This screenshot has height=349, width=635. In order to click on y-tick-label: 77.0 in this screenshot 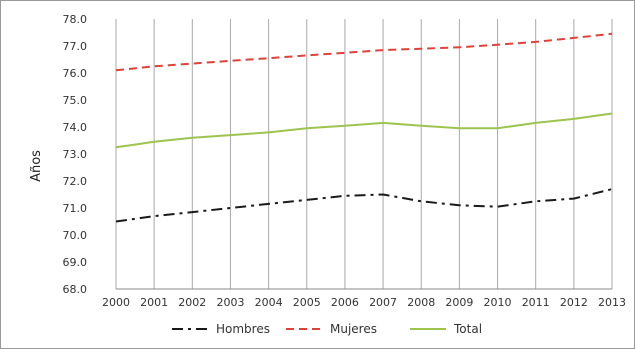, I will do `click(75, 46)`.